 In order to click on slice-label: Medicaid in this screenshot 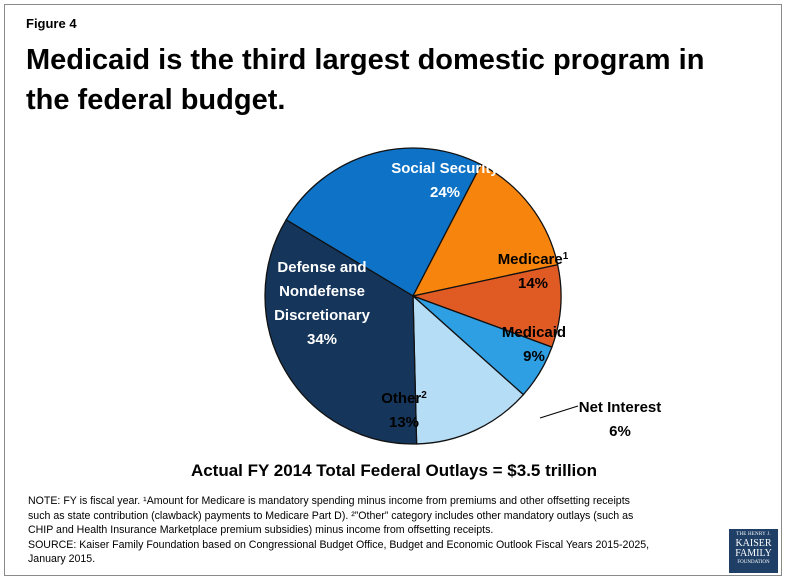, I will do `click(534, 332)`.